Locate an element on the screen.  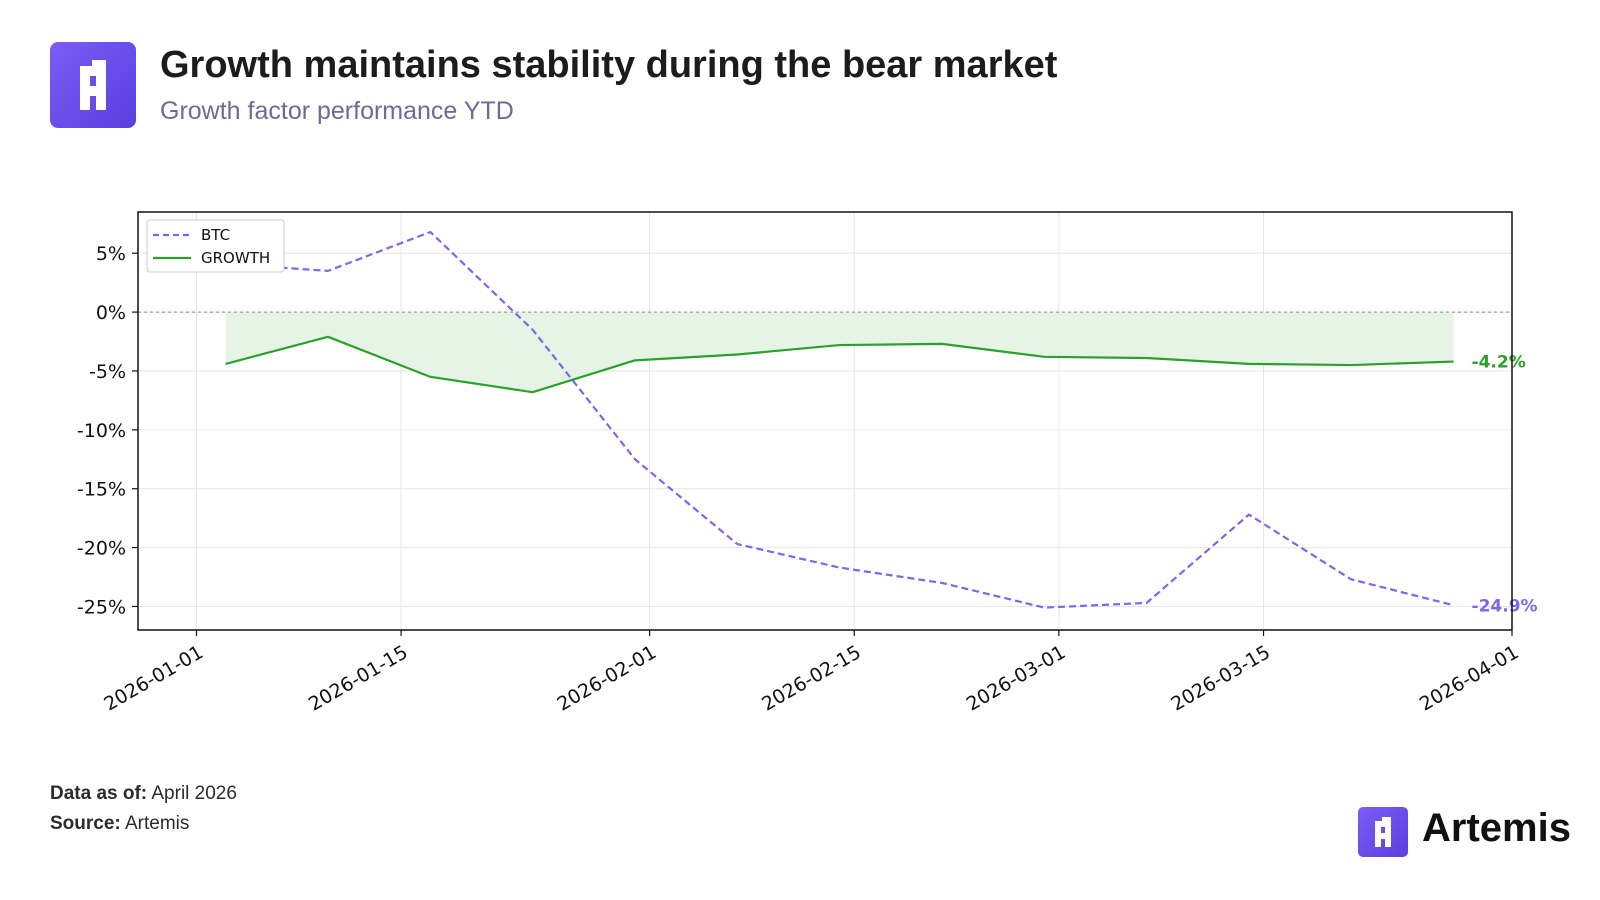
y-tick-label: -15% is located at coordinates (101, 490).